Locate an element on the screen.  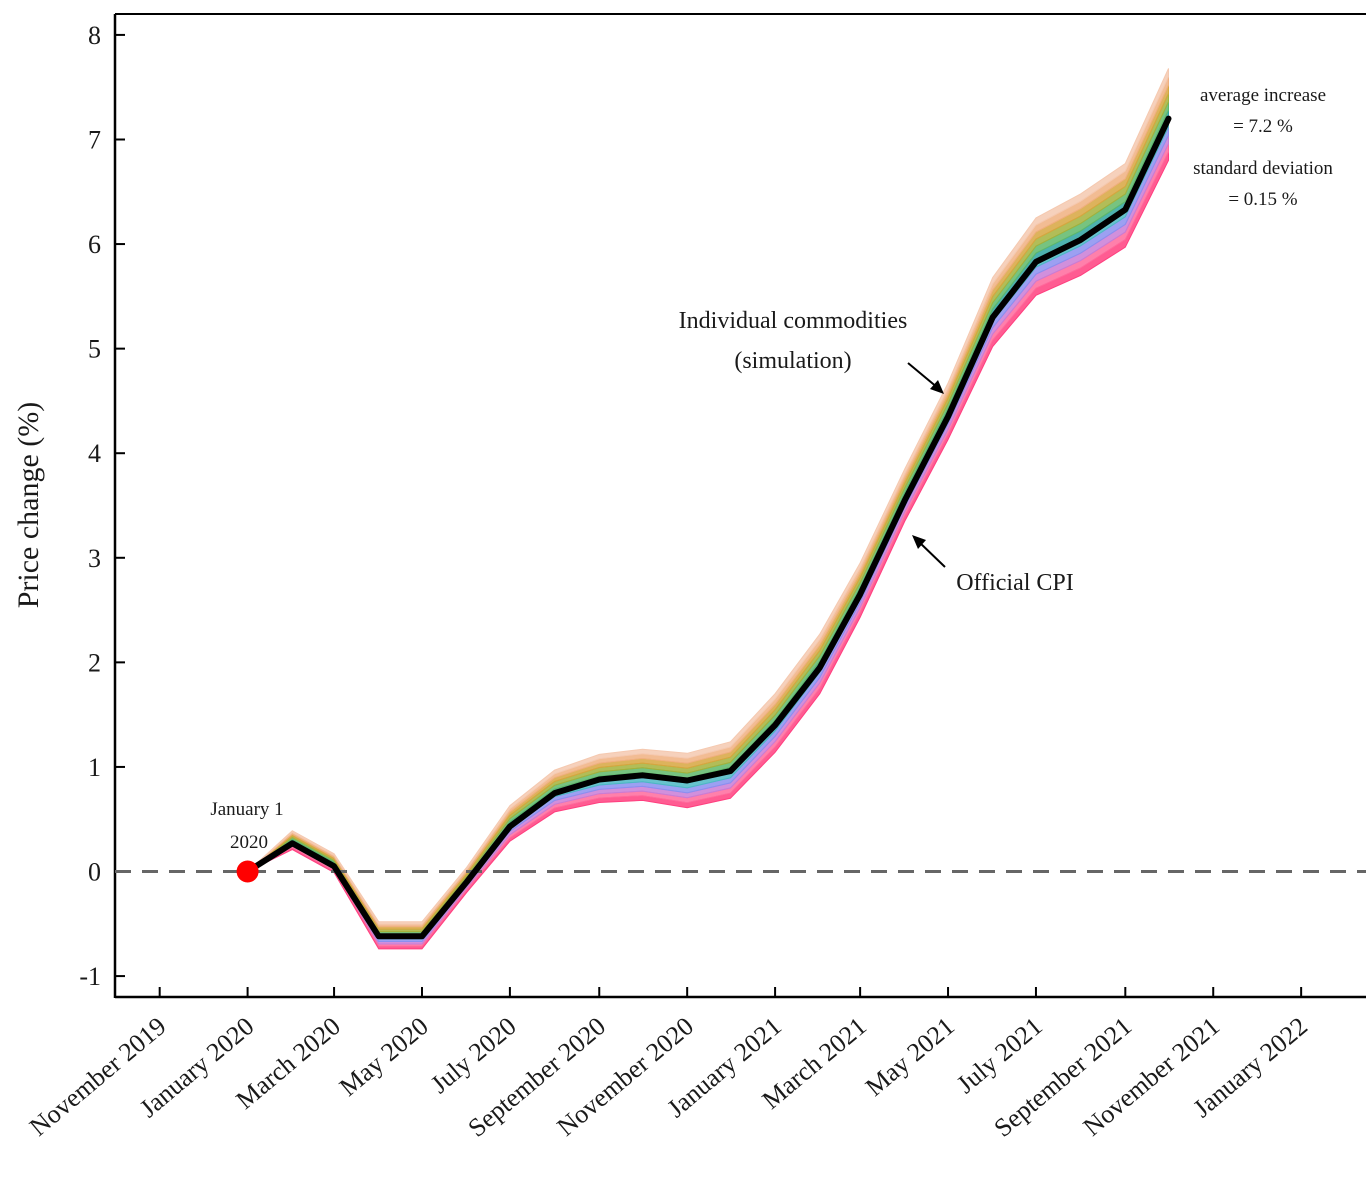
y-tick-label: -1 is located at coordinates (90, 976).